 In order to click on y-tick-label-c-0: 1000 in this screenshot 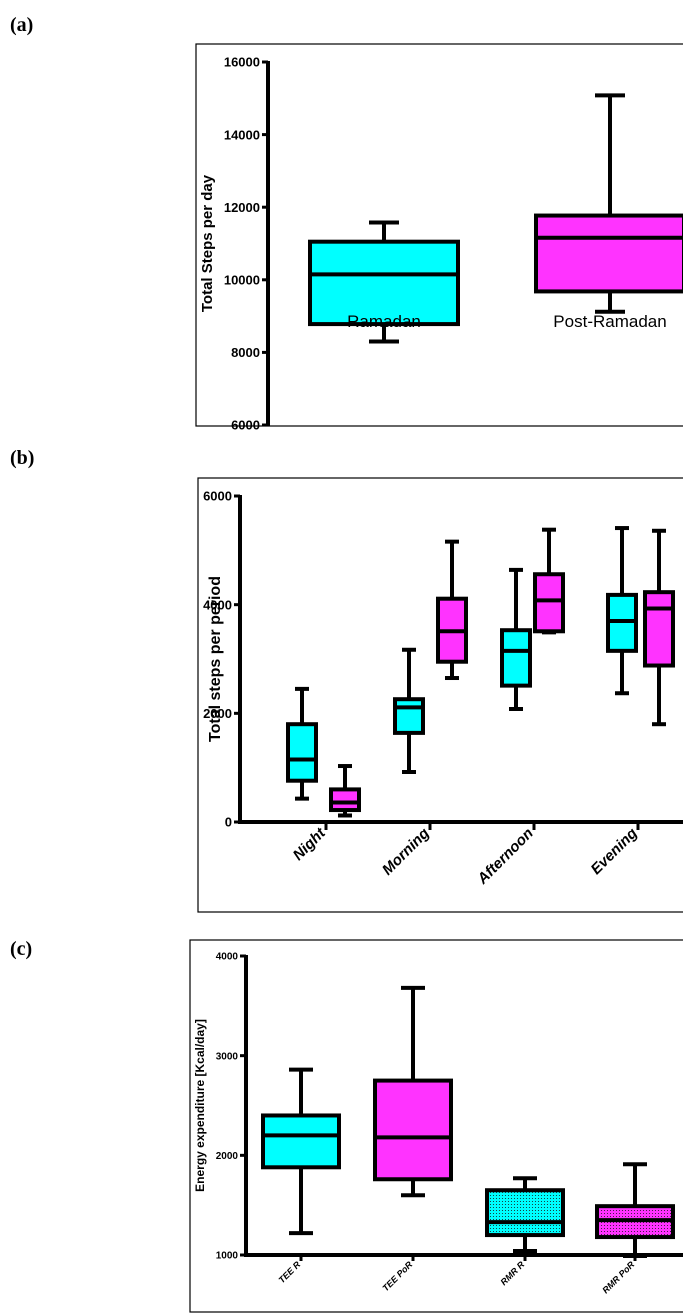, I will do `click(227, 1256)`.